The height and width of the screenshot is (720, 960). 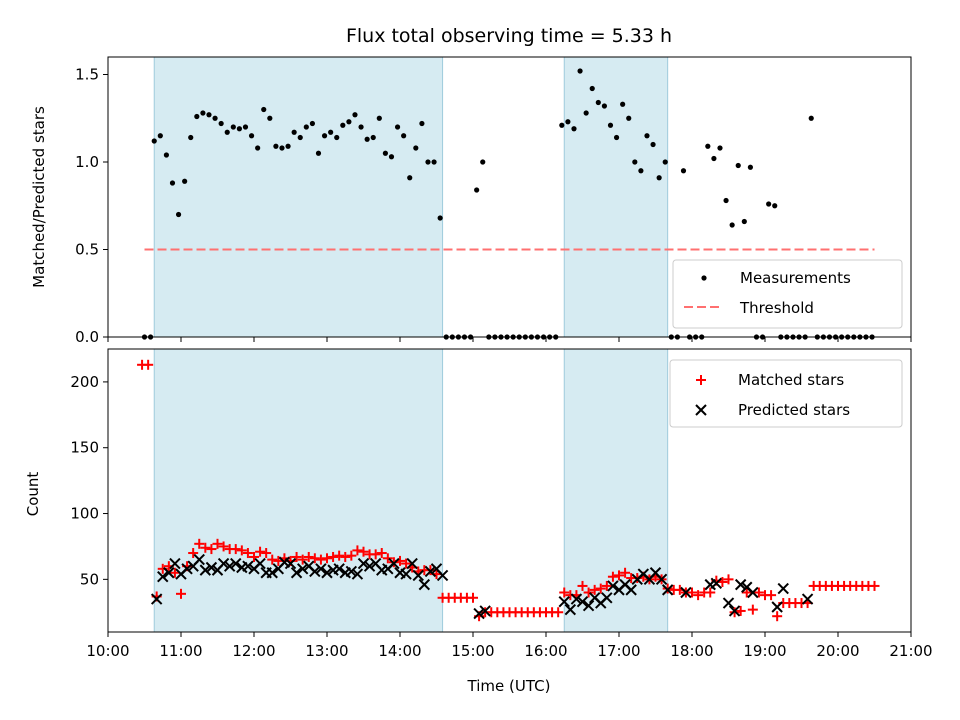 What do you see at coordinates (791, 380) in the screenshot?
I see `legend-label-matched: Matched stars` at bounding box center [791, 380].